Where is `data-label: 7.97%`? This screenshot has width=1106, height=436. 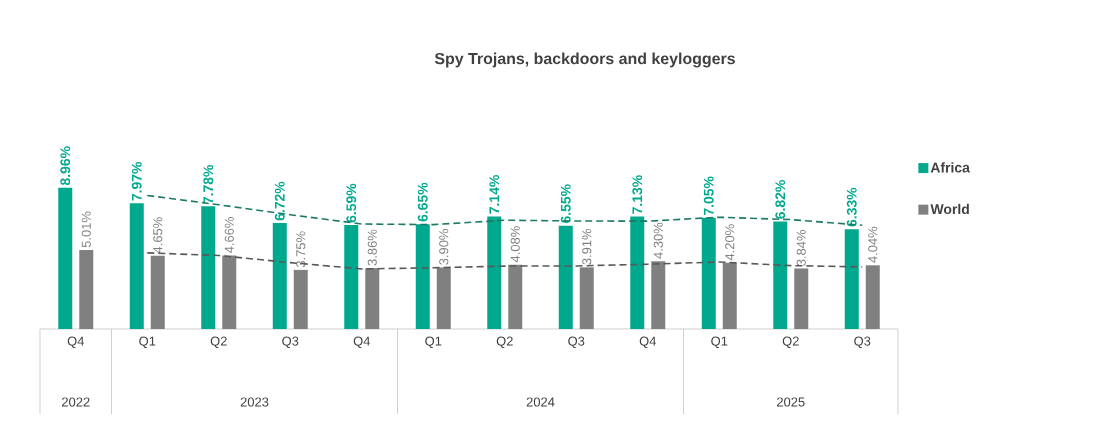 data-label: 7.97% is located at coordinates (136, 181).